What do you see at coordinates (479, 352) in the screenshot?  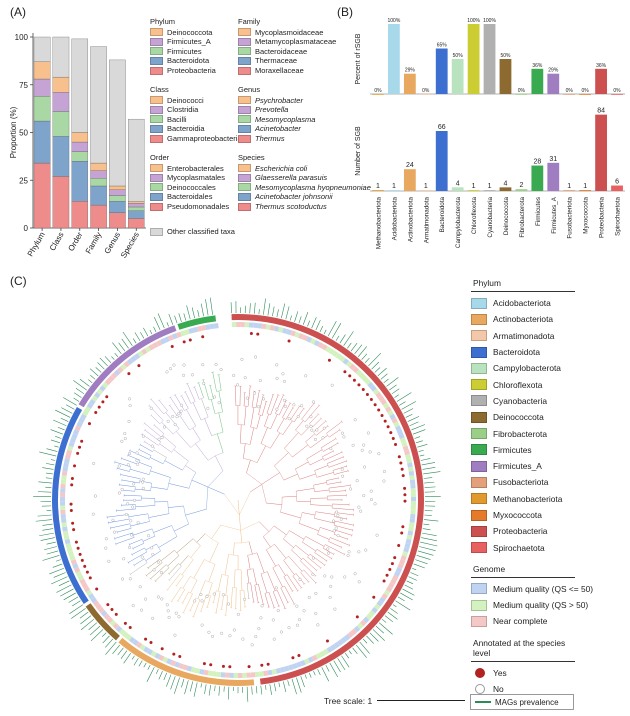 I see `legend-phylum-swatch` at bounding box center [479, 352].